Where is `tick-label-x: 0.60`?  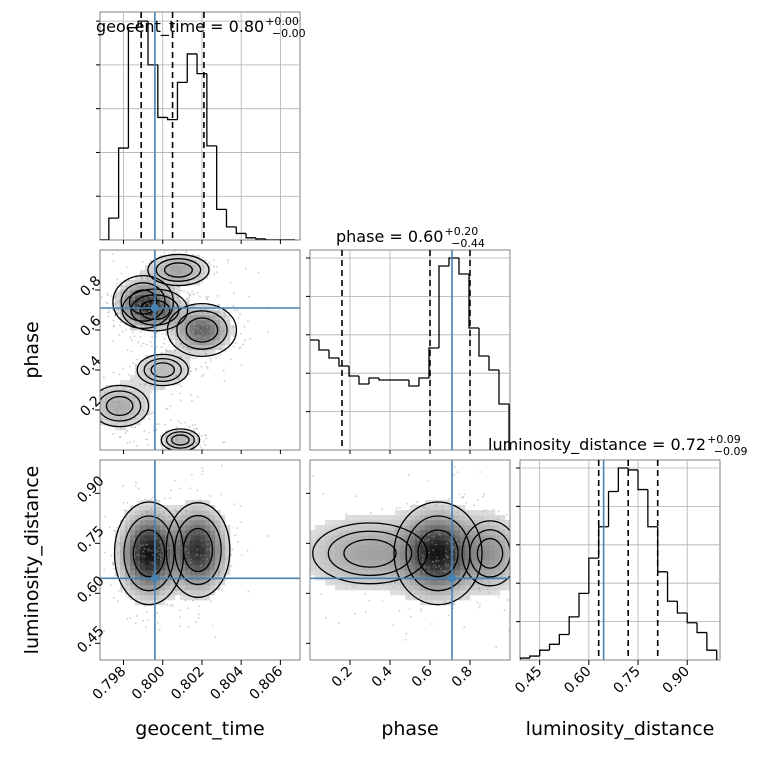
tick-label-x: 0.60 is located at coordinates (577, 680).